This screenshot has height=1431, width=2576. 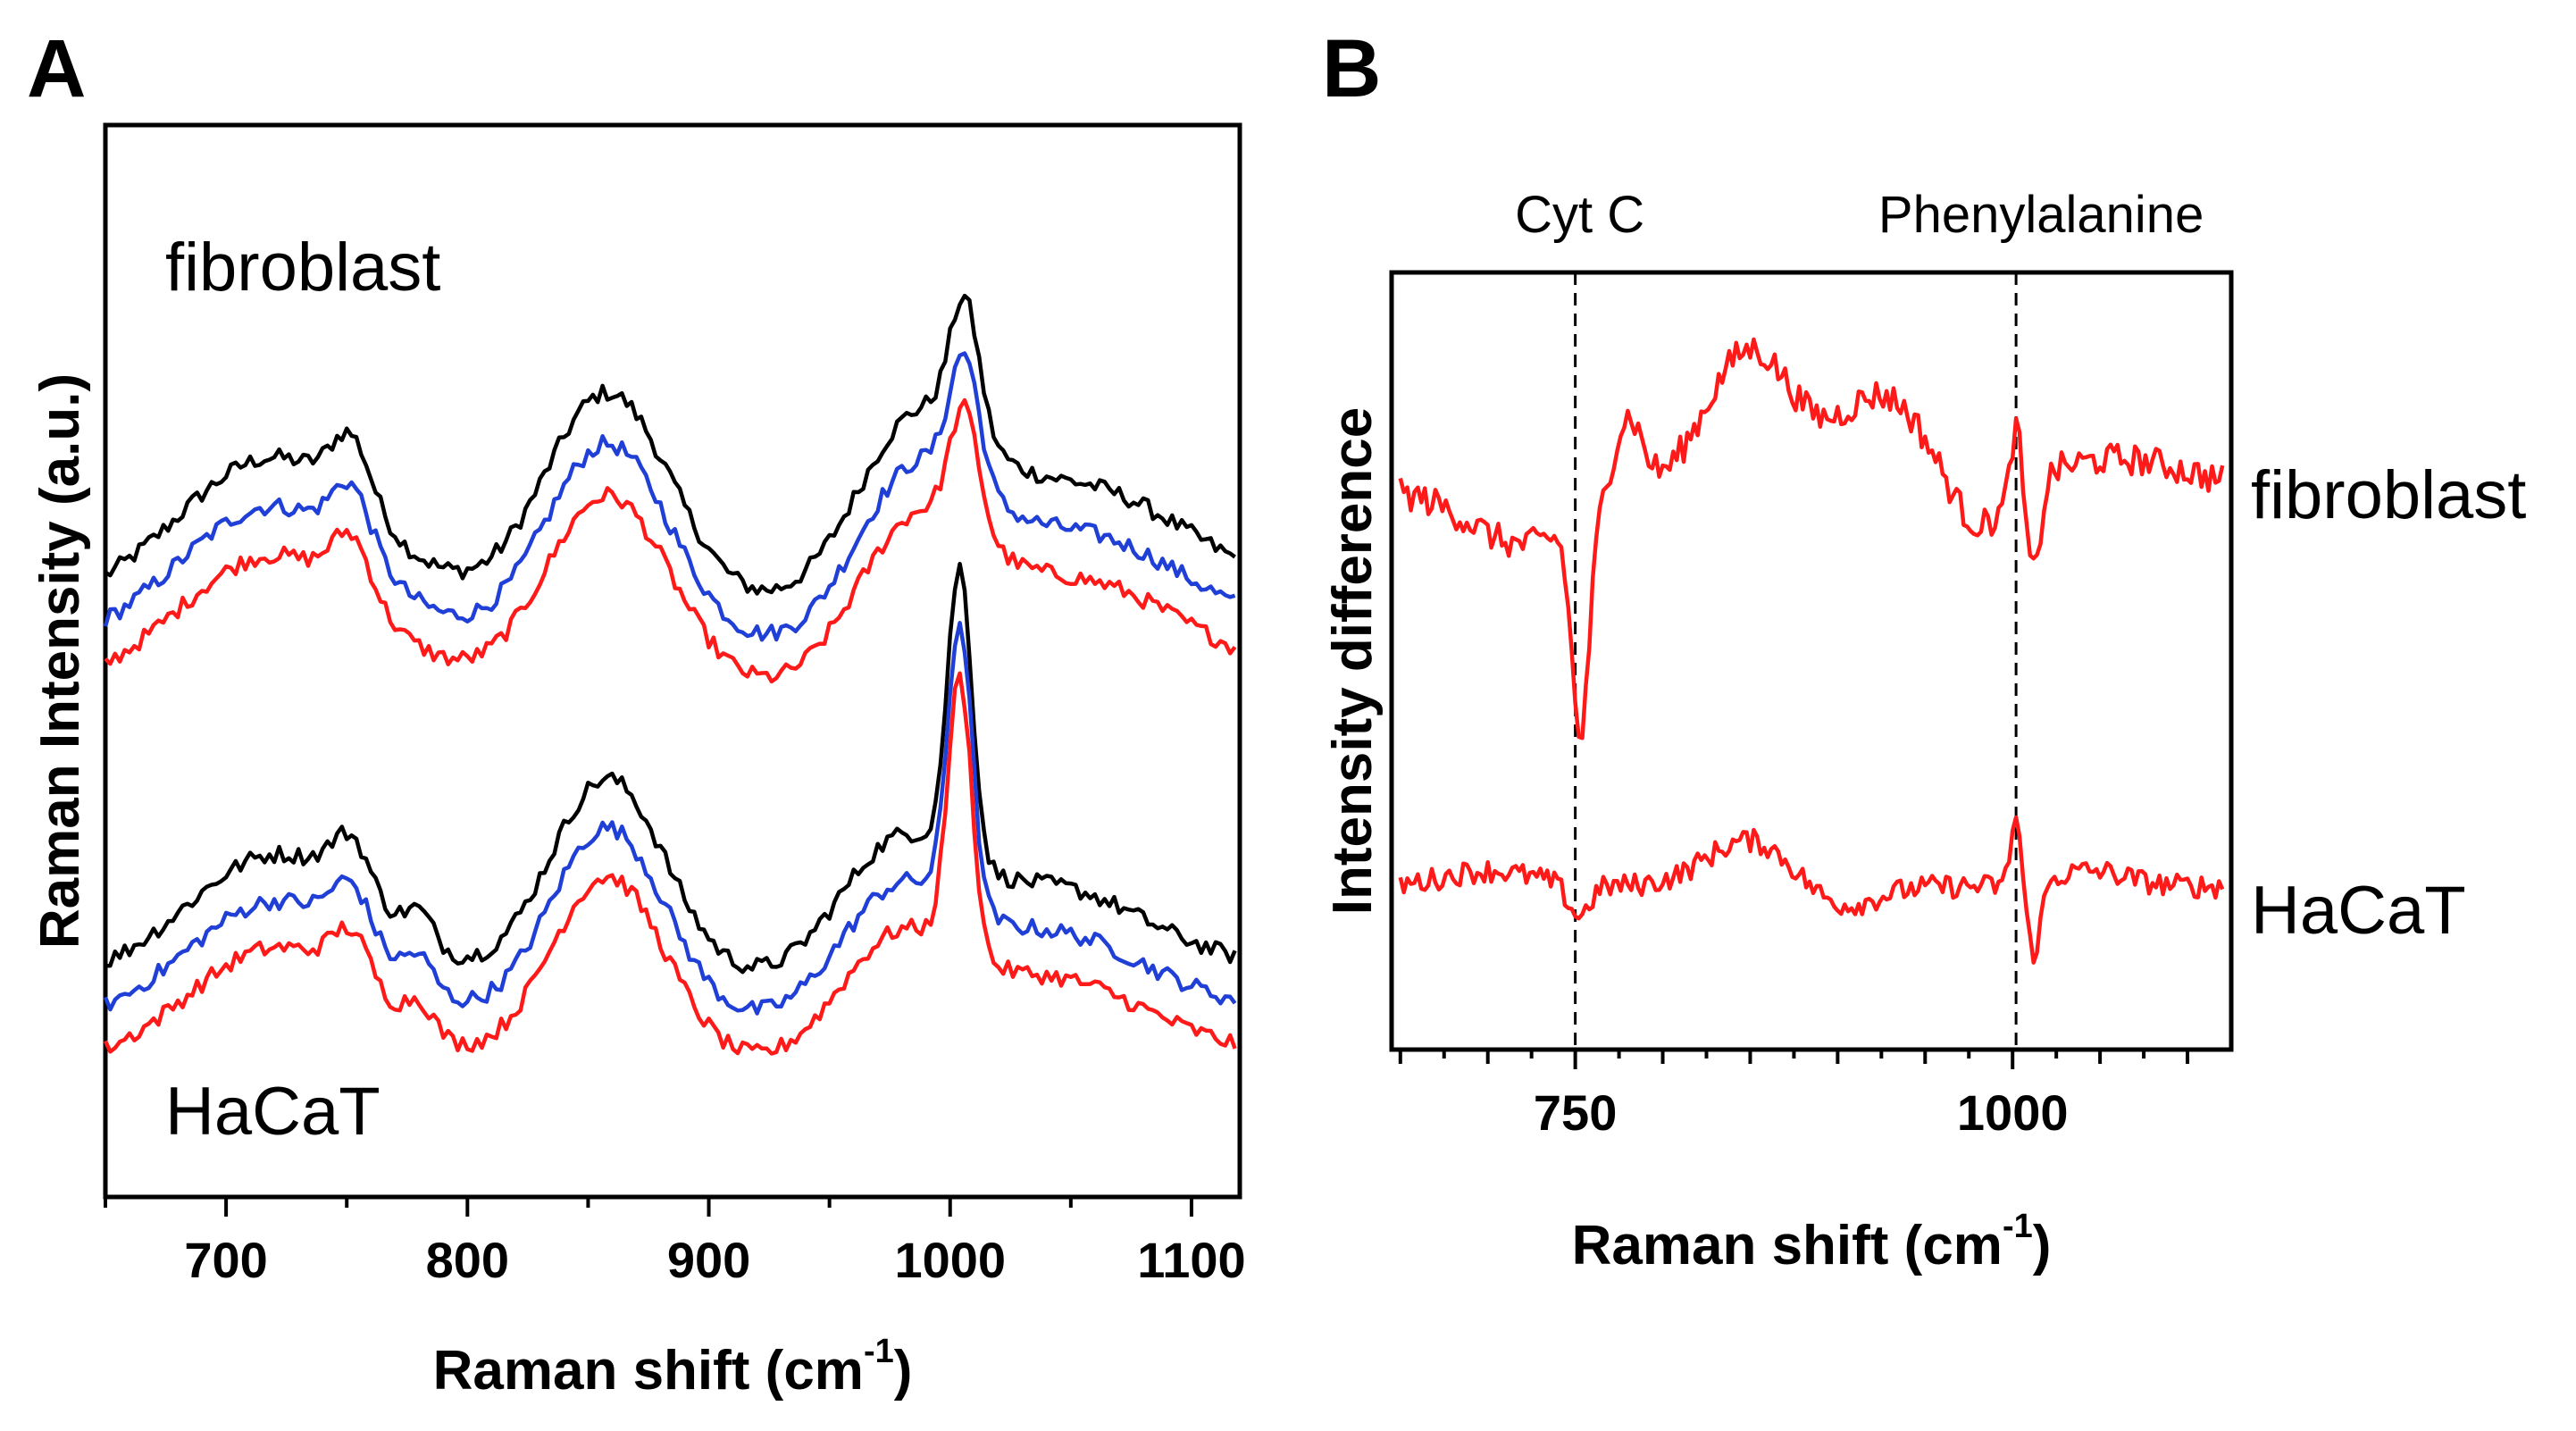 What do you see at coordinates (226, 1260) in the screenshot?
I see `panel-a-x-tick-label: 700` at bounding box center [226, 1260].